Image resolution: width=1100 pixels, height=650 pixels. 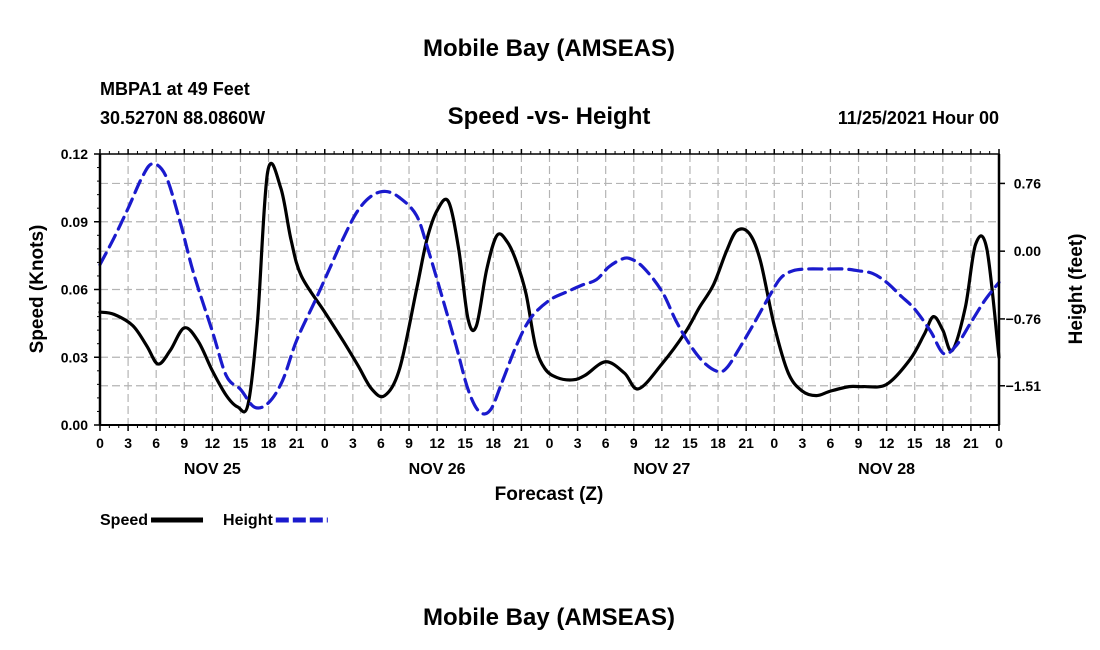 I want to click on day-label: NOV 26, so click(x=437, y=469).